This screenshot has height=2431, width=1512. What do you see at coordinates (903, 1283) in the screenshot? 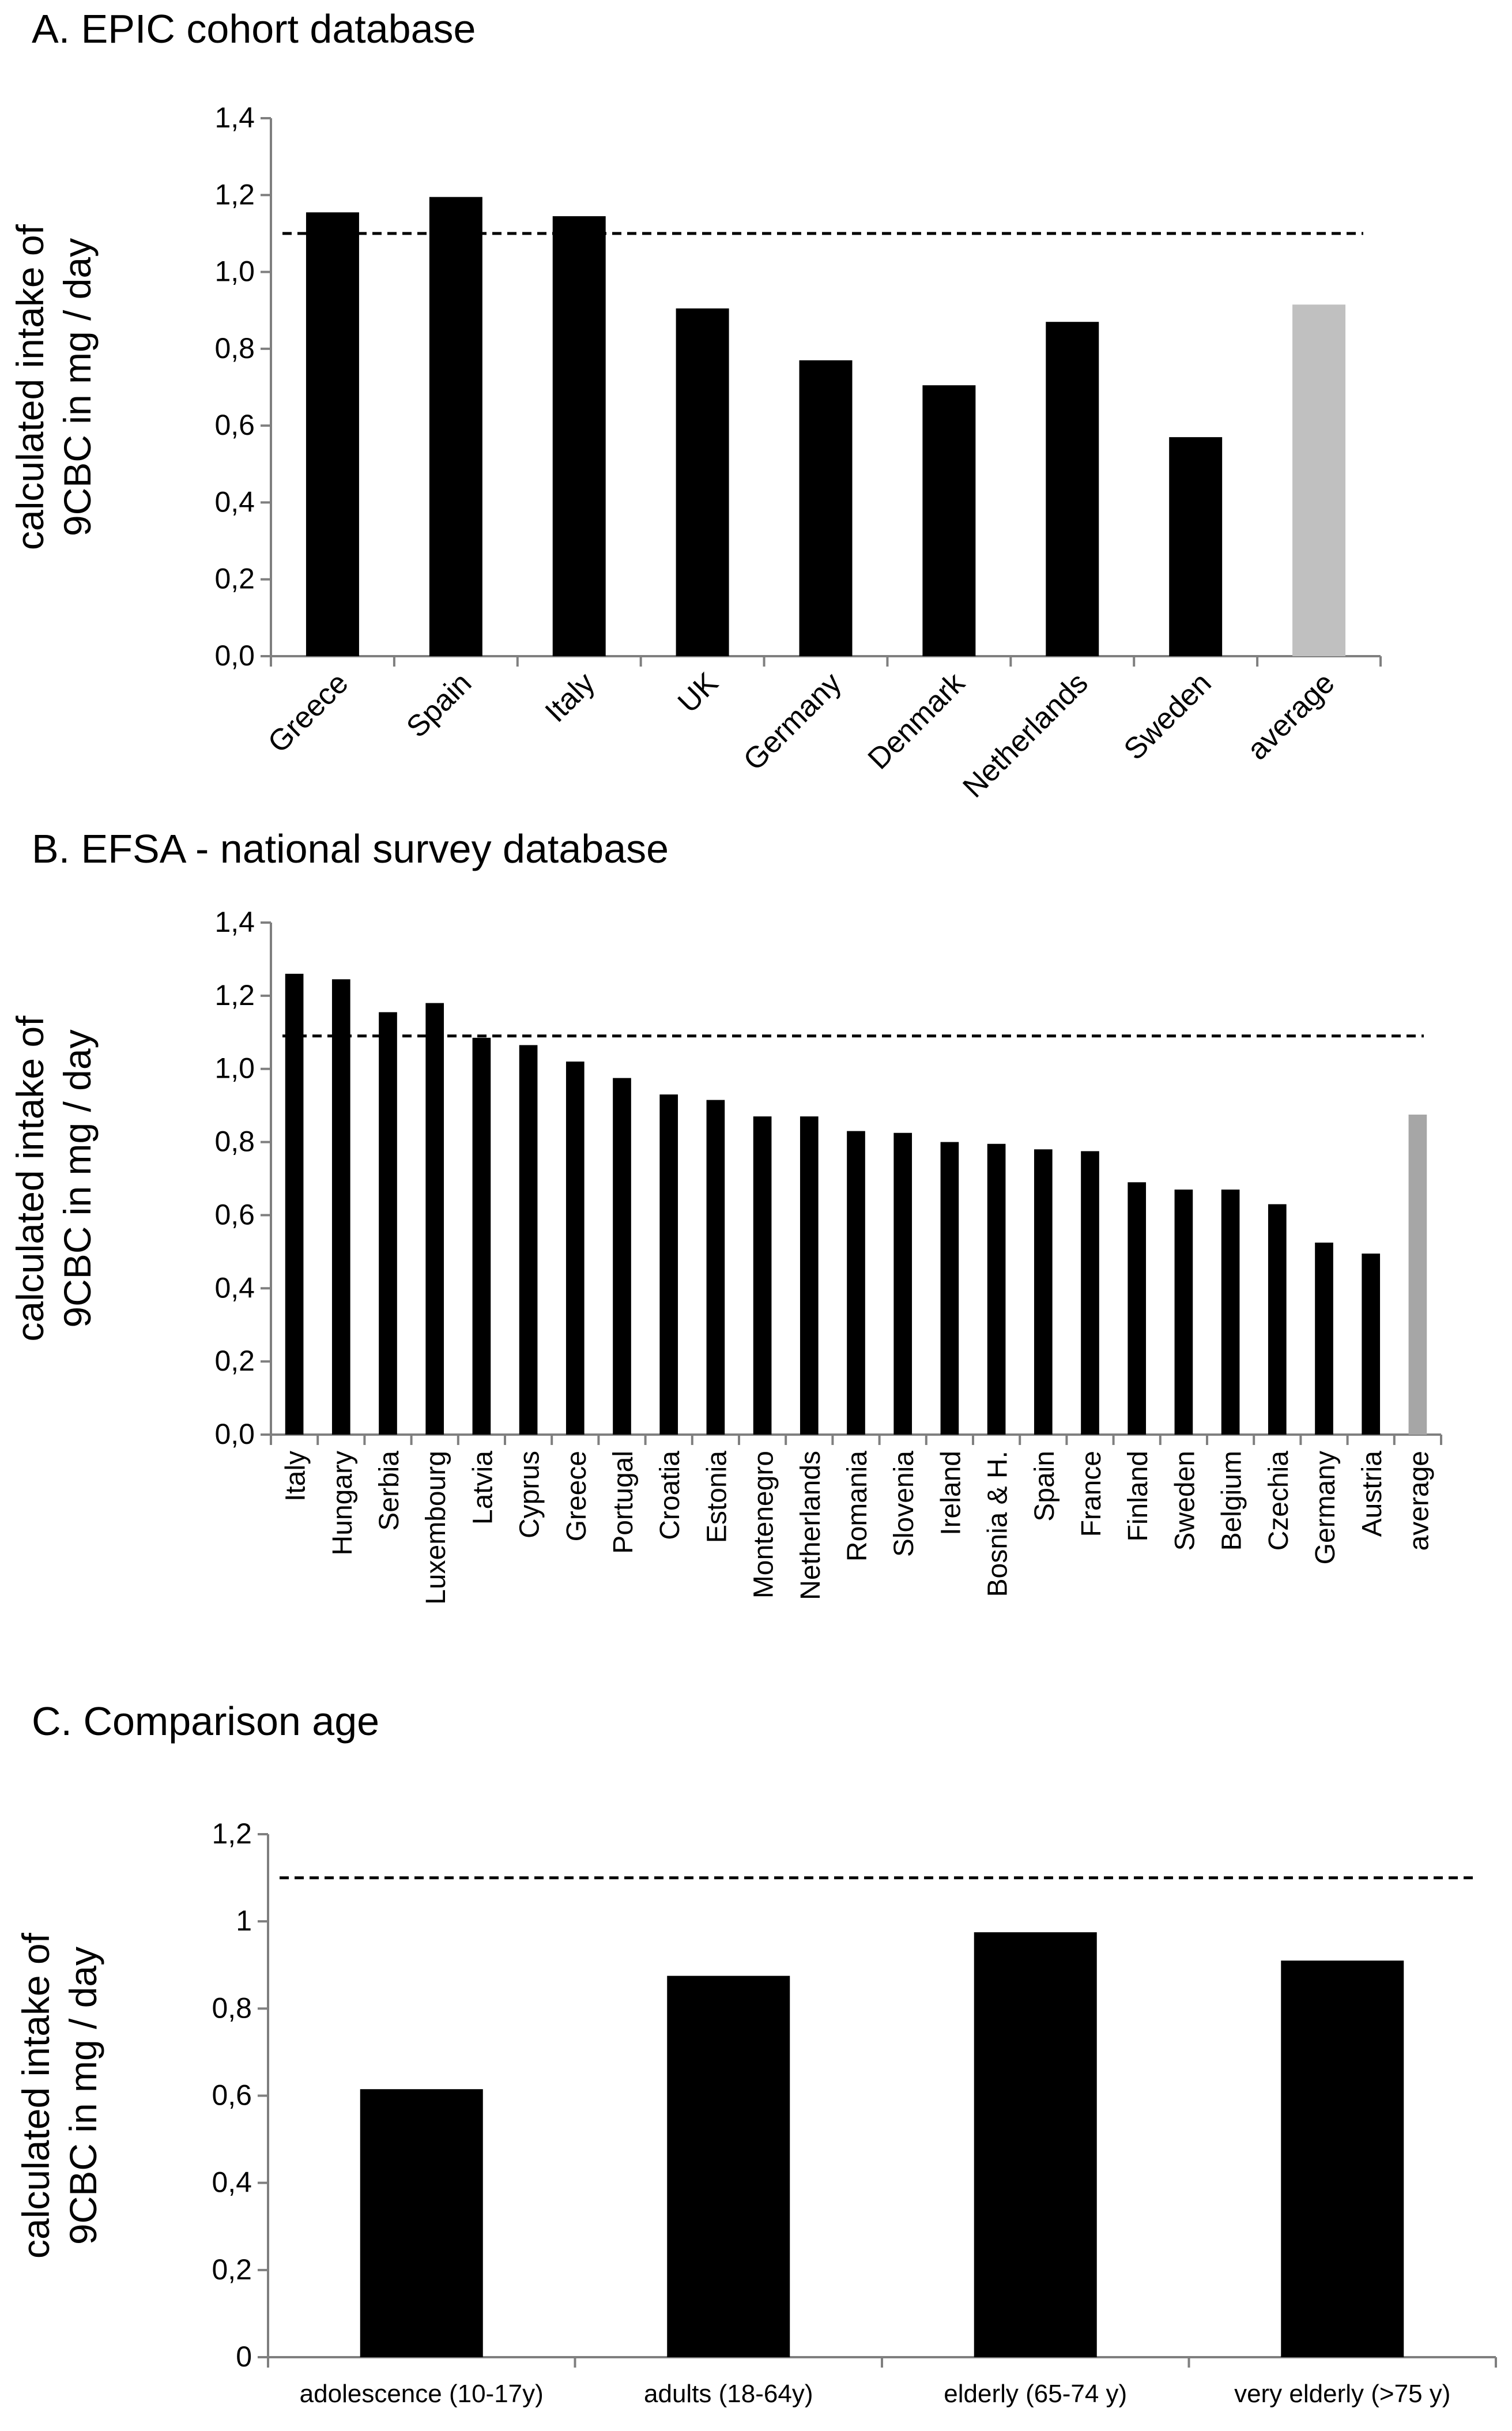
I see `bar-slovenia` at bounding box center [903, 1283].